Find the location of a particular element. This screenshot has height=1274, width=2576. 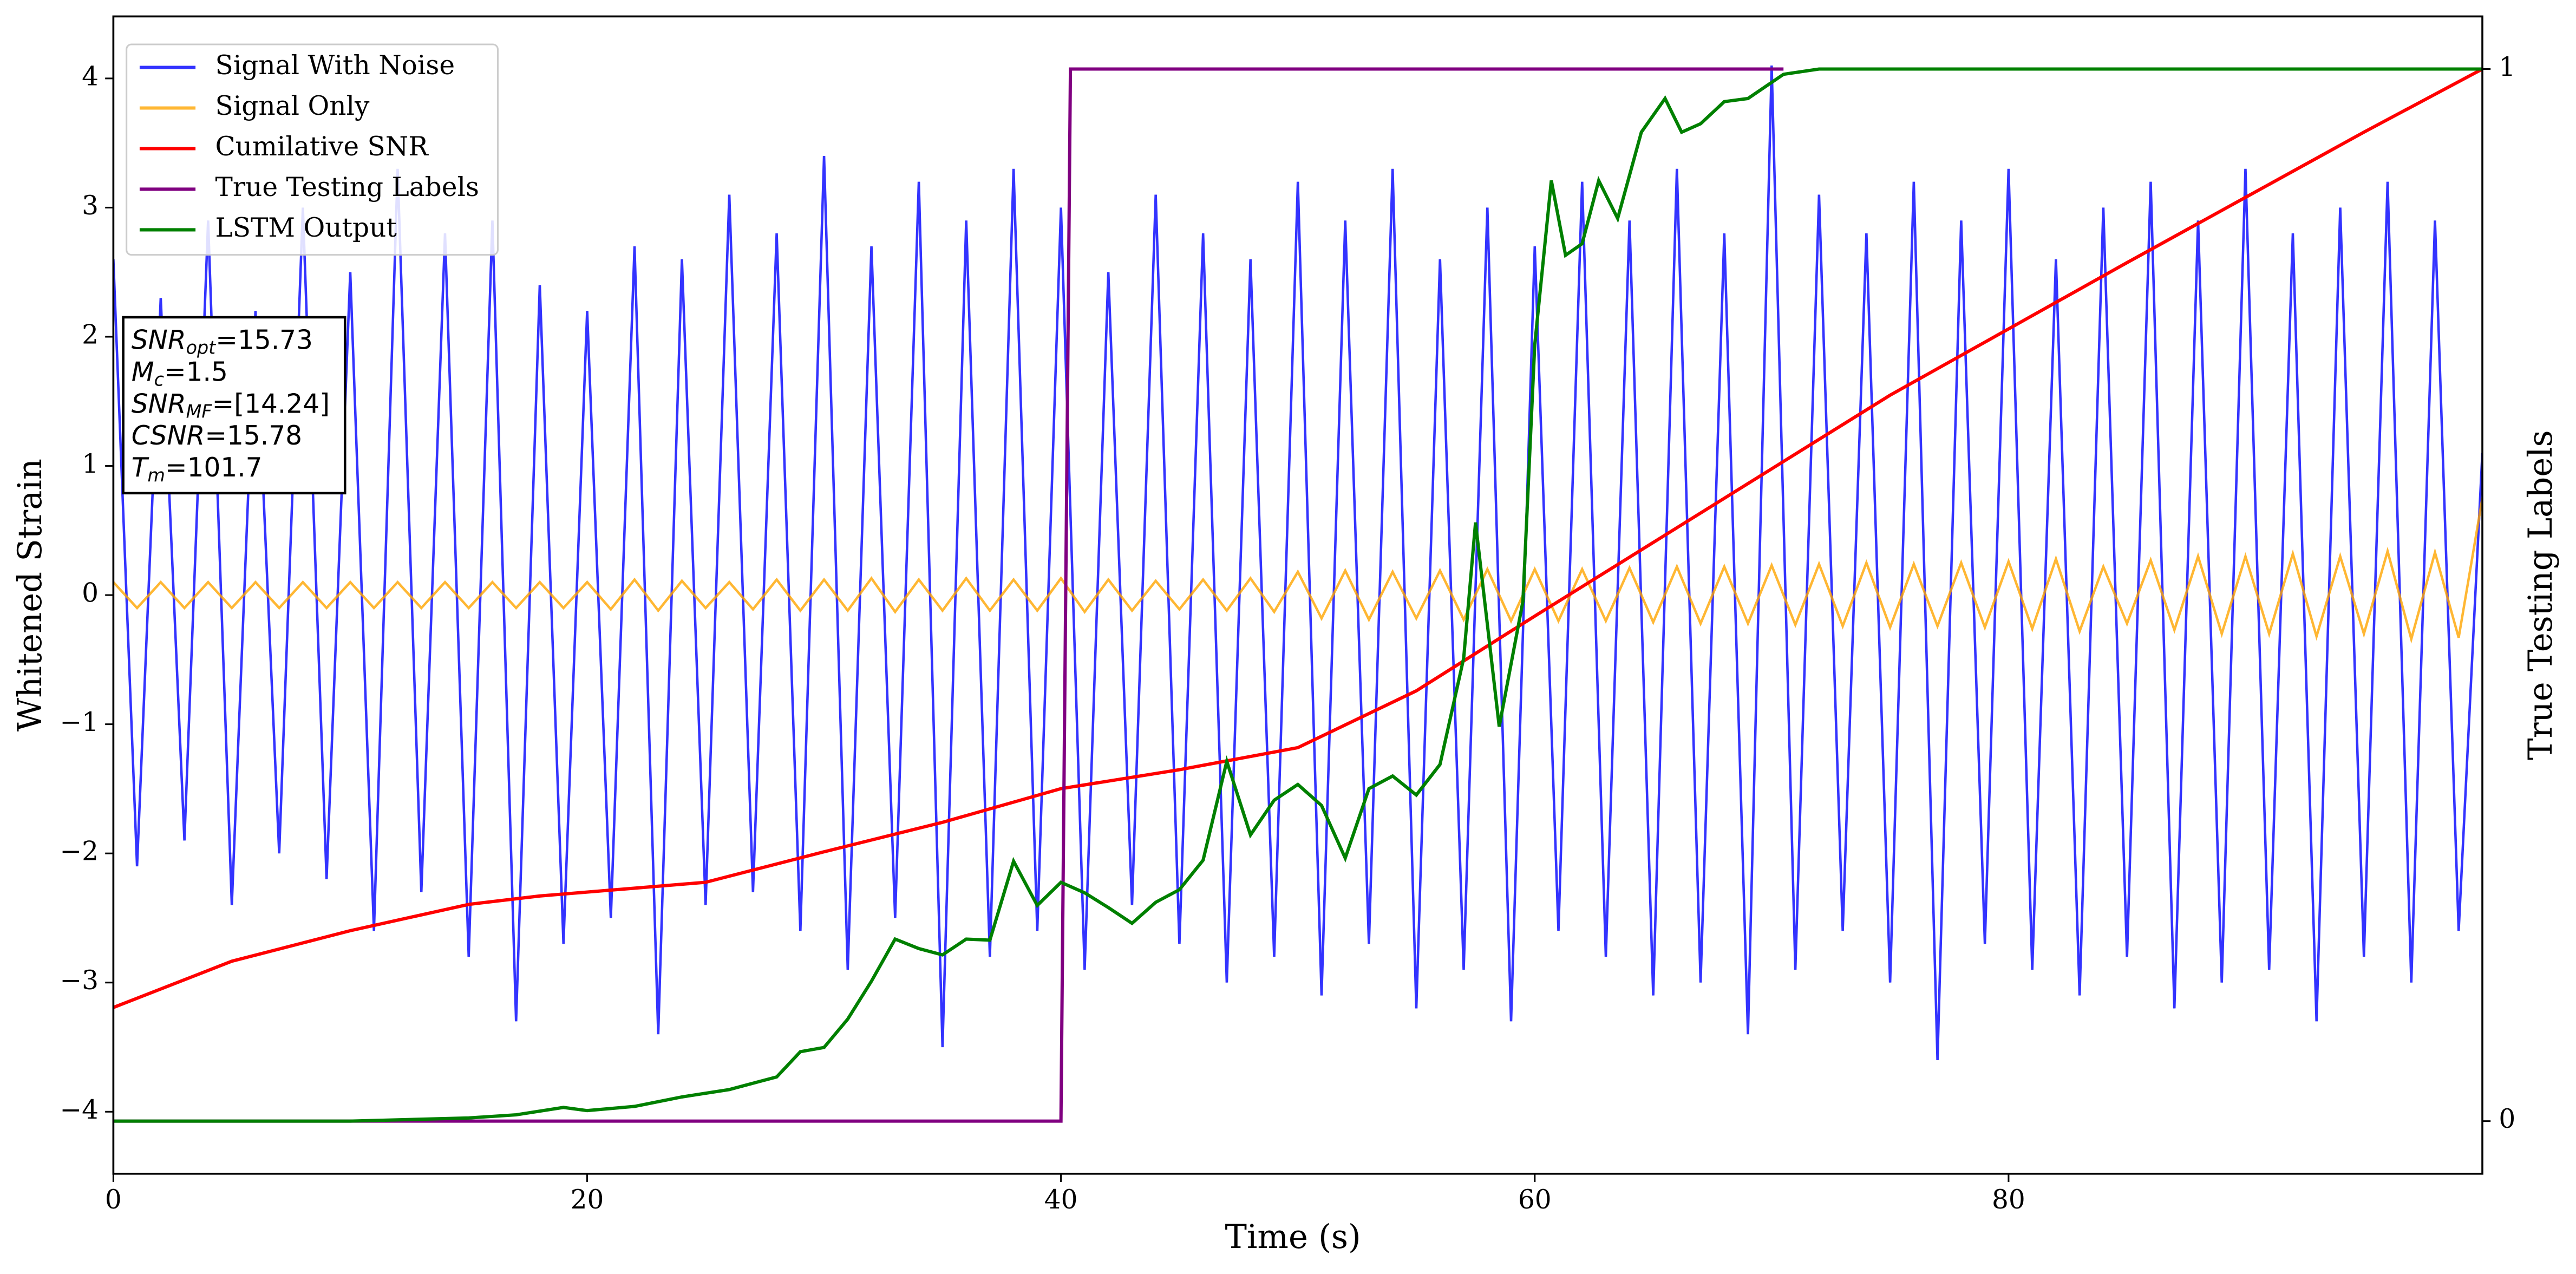

x-axis-label: Time (s) is located at coordinates (1293, 1237).